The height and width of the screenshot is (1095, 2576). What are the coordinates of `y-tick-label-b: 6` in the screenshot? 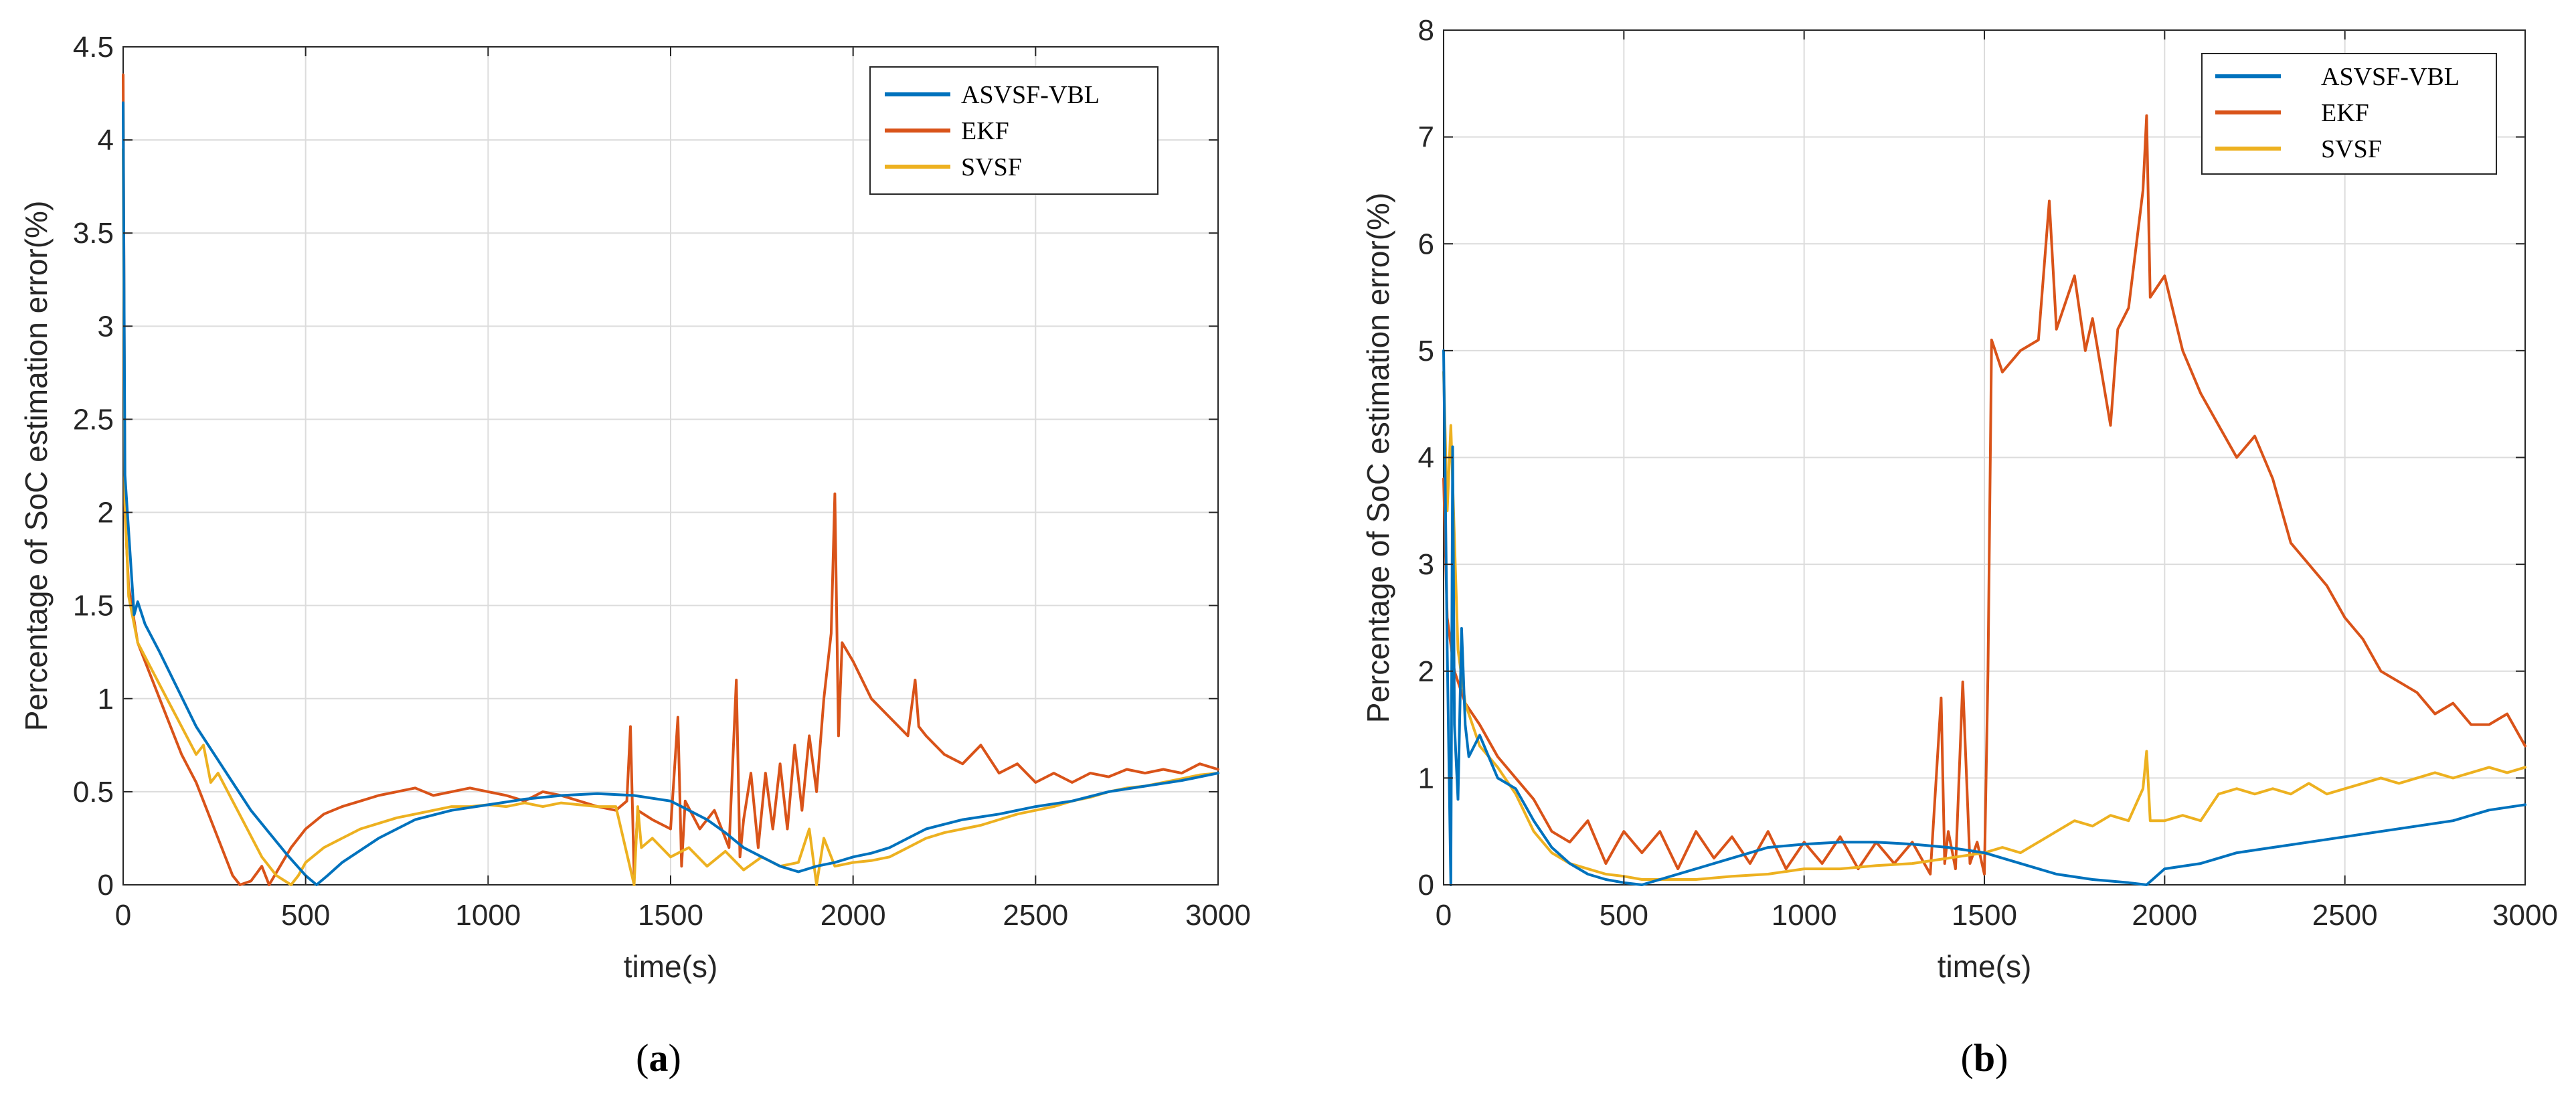 It's located at (1426, 244).